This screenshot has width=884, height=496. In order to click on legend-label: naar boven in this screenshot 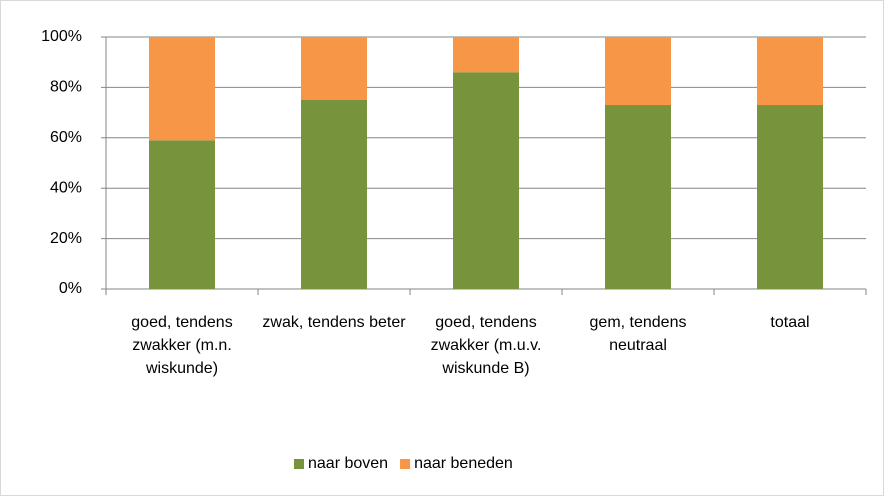, I will do `click(348, 463)`.